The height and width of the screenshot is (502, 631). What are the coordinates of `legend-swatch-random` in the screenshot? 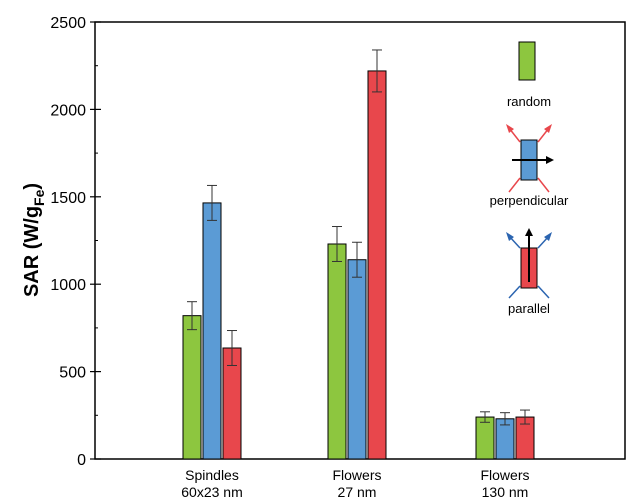 It's located at (527, 61).